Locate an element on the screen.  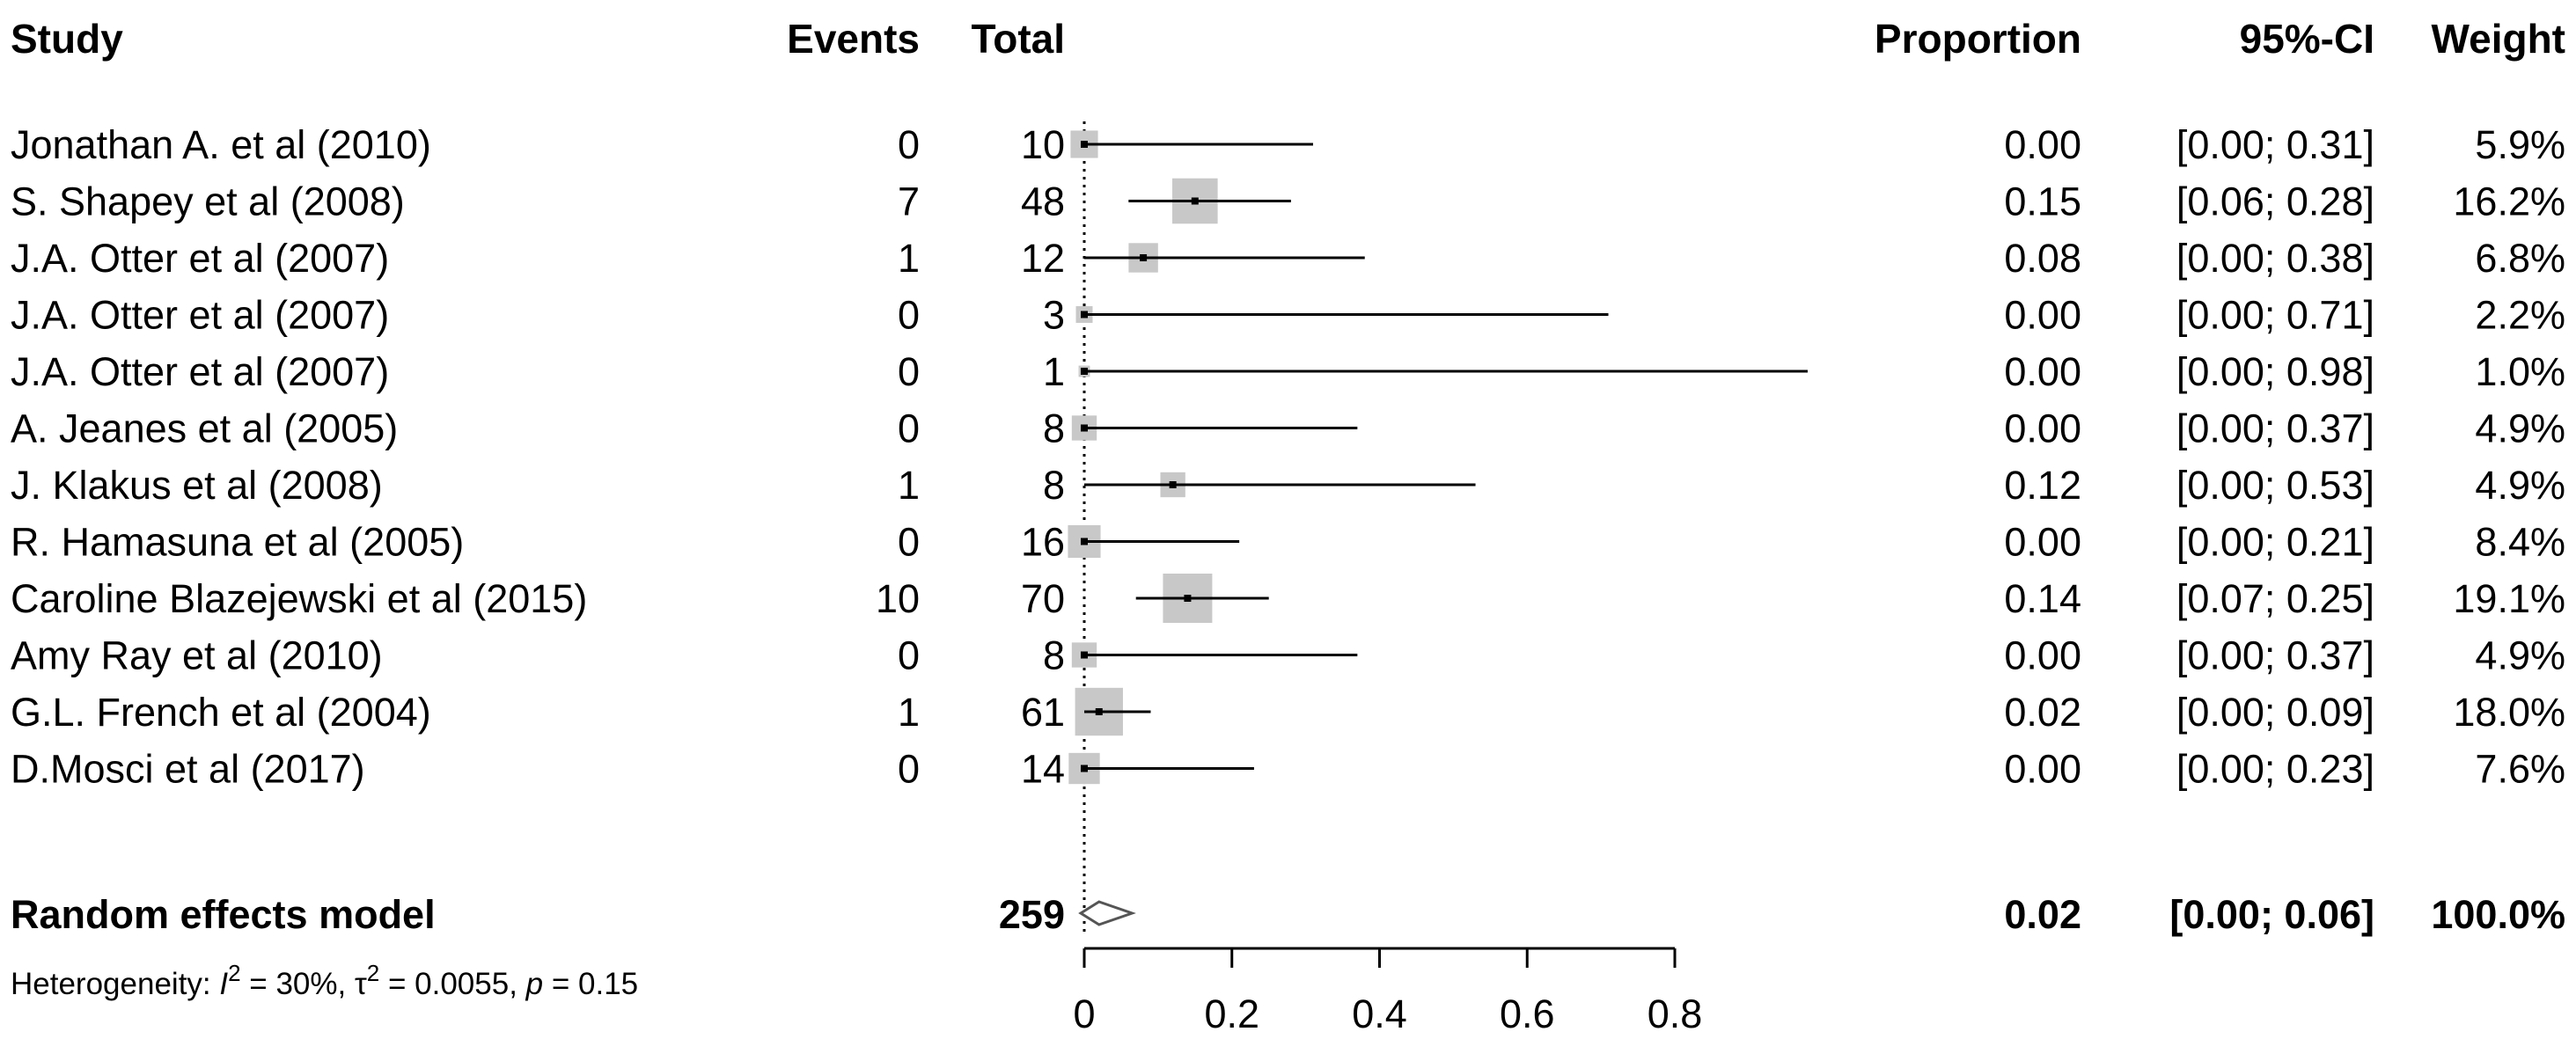
x-tick-label: 0 is located at coordinates (1084, 1014).